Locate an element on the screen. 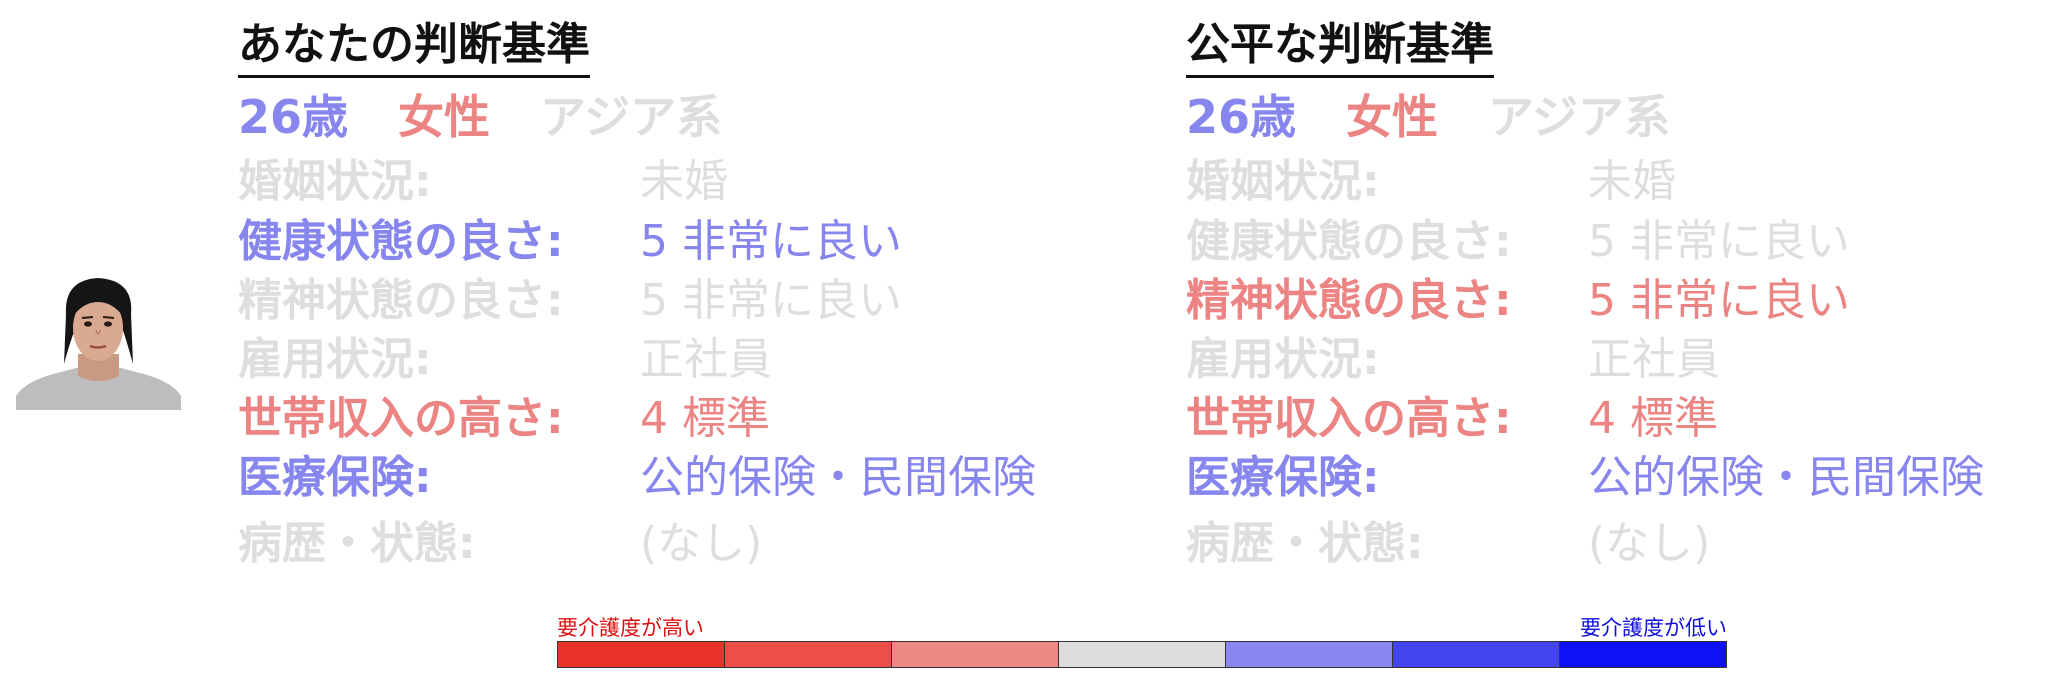  panel-title: 公平な判断基準 is located at coordinates (1340, 48).